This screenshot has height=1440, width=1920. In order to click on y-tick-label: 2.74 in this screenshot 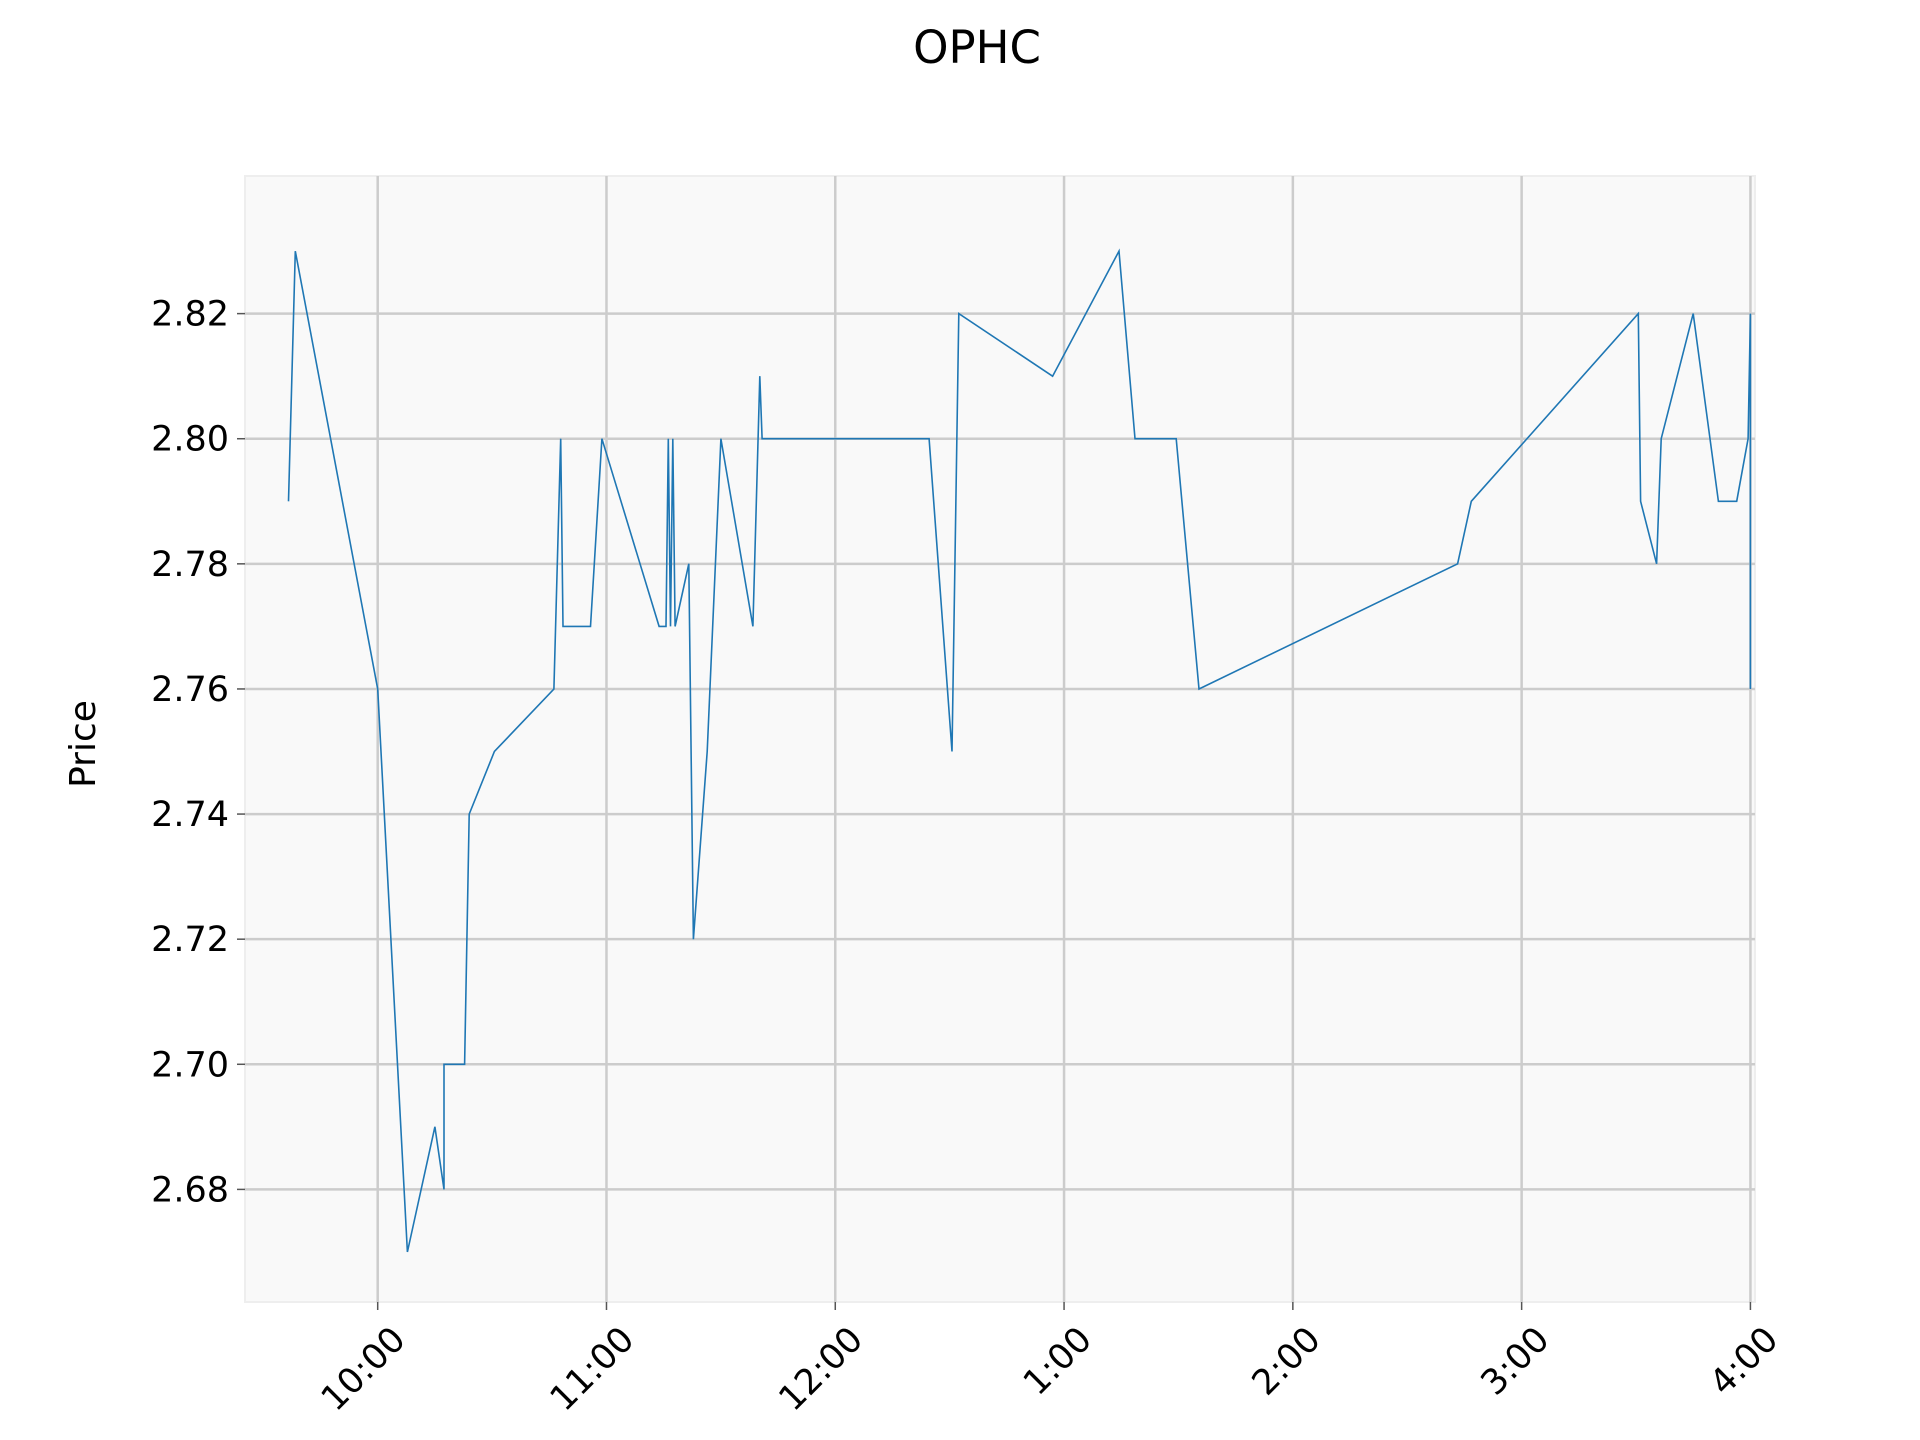, I will do `click(190, 815)`.